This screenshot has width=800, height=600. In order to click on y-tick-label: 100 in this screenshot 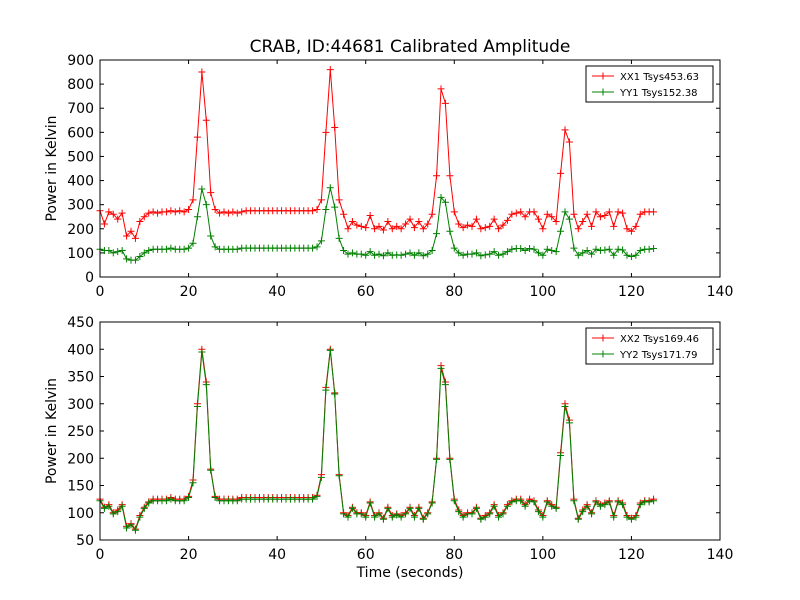, I will do `click(80, 514)`.